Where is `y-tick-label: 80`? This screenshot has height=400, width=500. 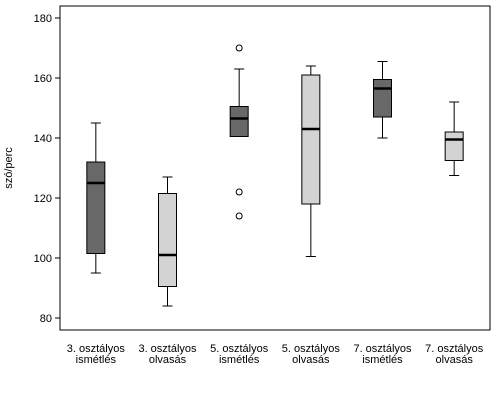
y-tick-label: 80 is located at coordinates (46, 319).